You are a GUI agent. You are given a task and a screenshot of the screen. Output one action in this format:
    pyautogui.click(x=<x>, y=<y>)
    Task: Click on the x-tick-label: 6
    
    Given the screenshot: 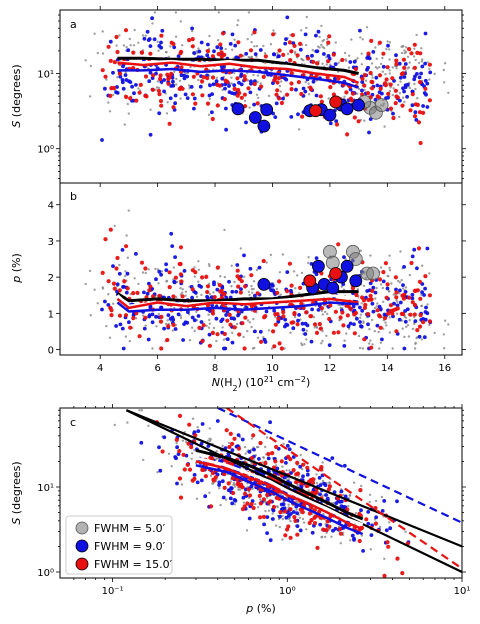 What is the action you would take?
    pyautogui.click(x=157, y=368)
    